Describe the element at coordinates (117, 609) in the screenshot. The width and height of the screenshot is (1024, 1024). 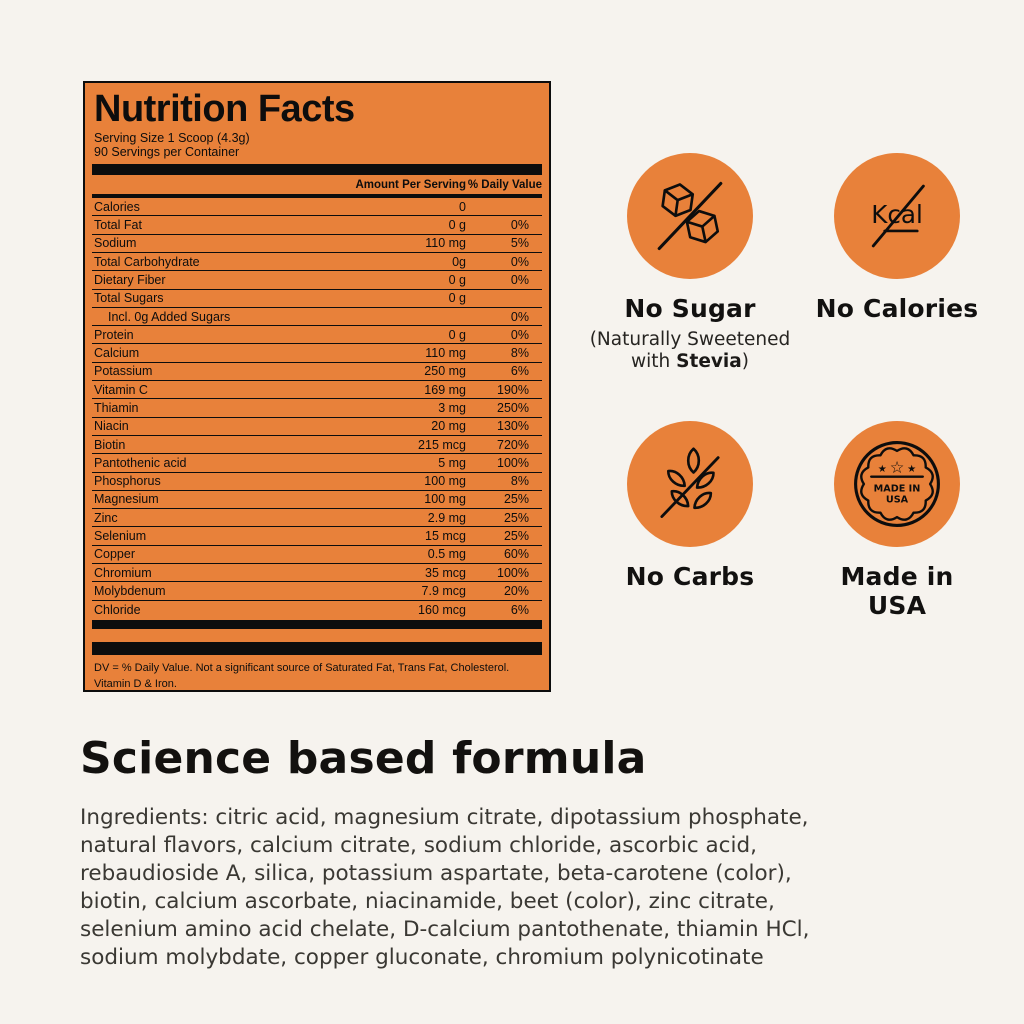
I see `nutrient-name: Chloride` at that location.